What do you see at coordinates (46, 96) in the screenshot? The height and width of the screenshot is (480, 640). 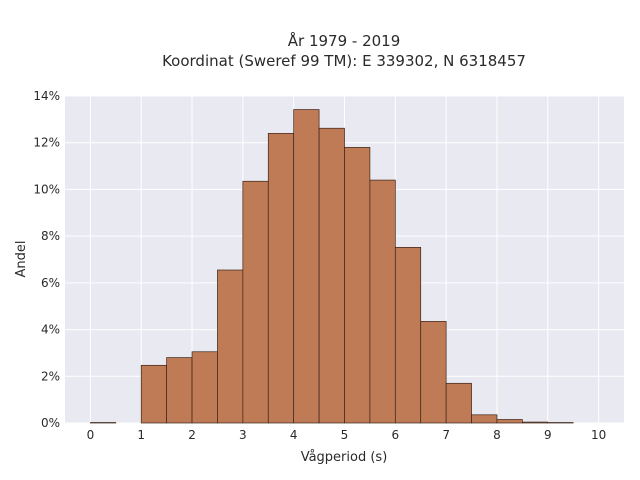 I see `y-tick-label: 14%` at bounding box center [46, 96].